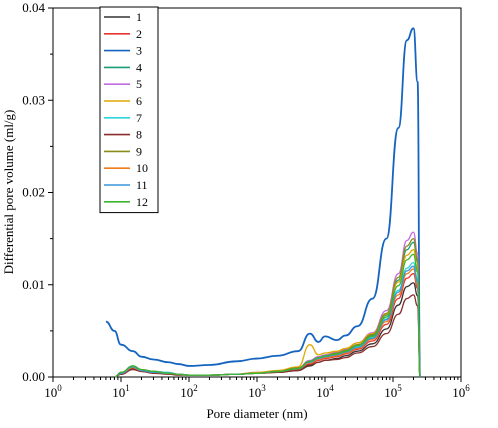 The width and height of the screenshot is (498, 428). Describe the element at coordinates (139, 17) in the screenshot. I see `legend-label-1: 1` at that location.